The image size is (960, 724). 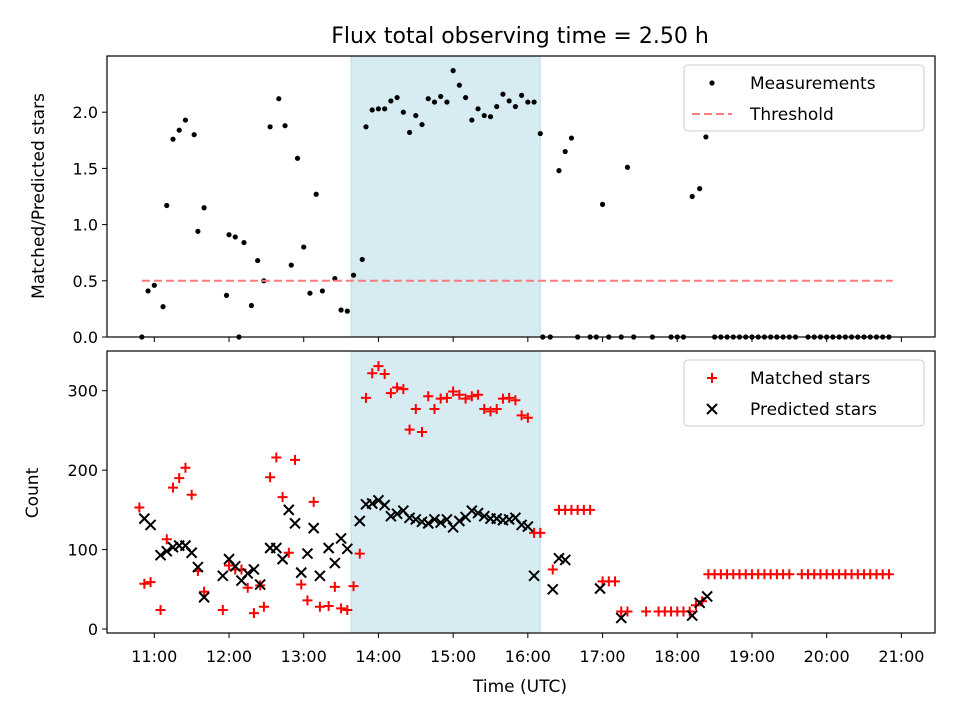 What do you see at coordinates (304, 656) in the screenshot?
I see `x-tick-label: 13:00` at bounding box center [304, 656].